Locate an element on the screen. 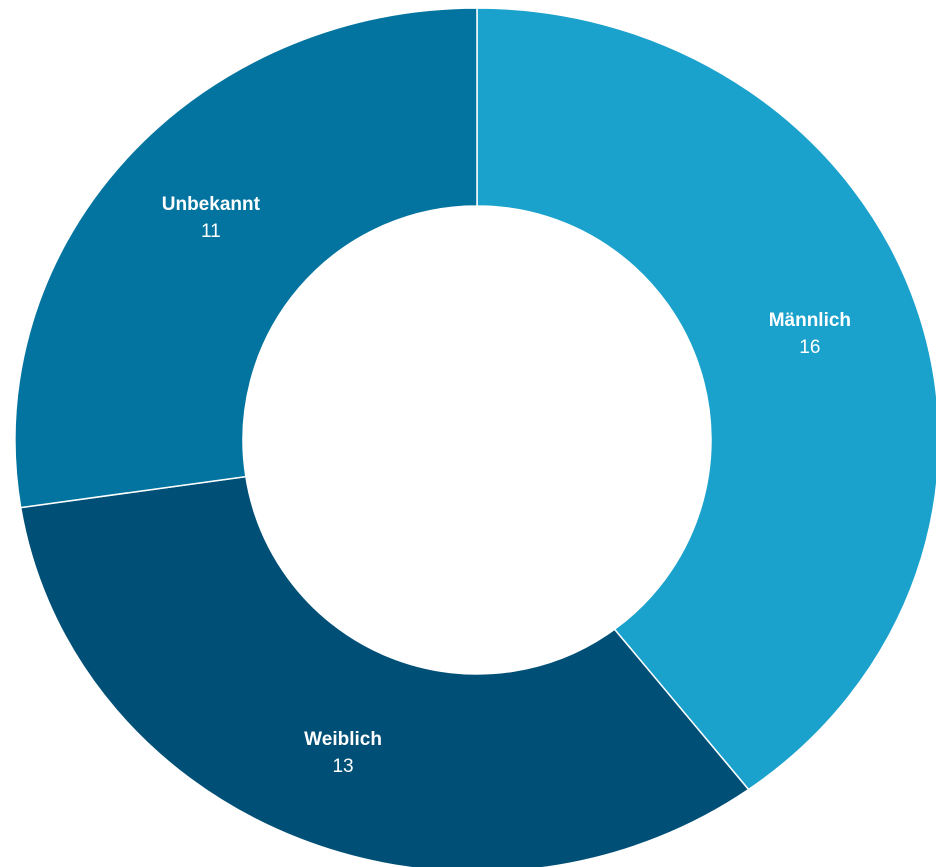  slice-value: 13 is located at coordinates (342, 766).